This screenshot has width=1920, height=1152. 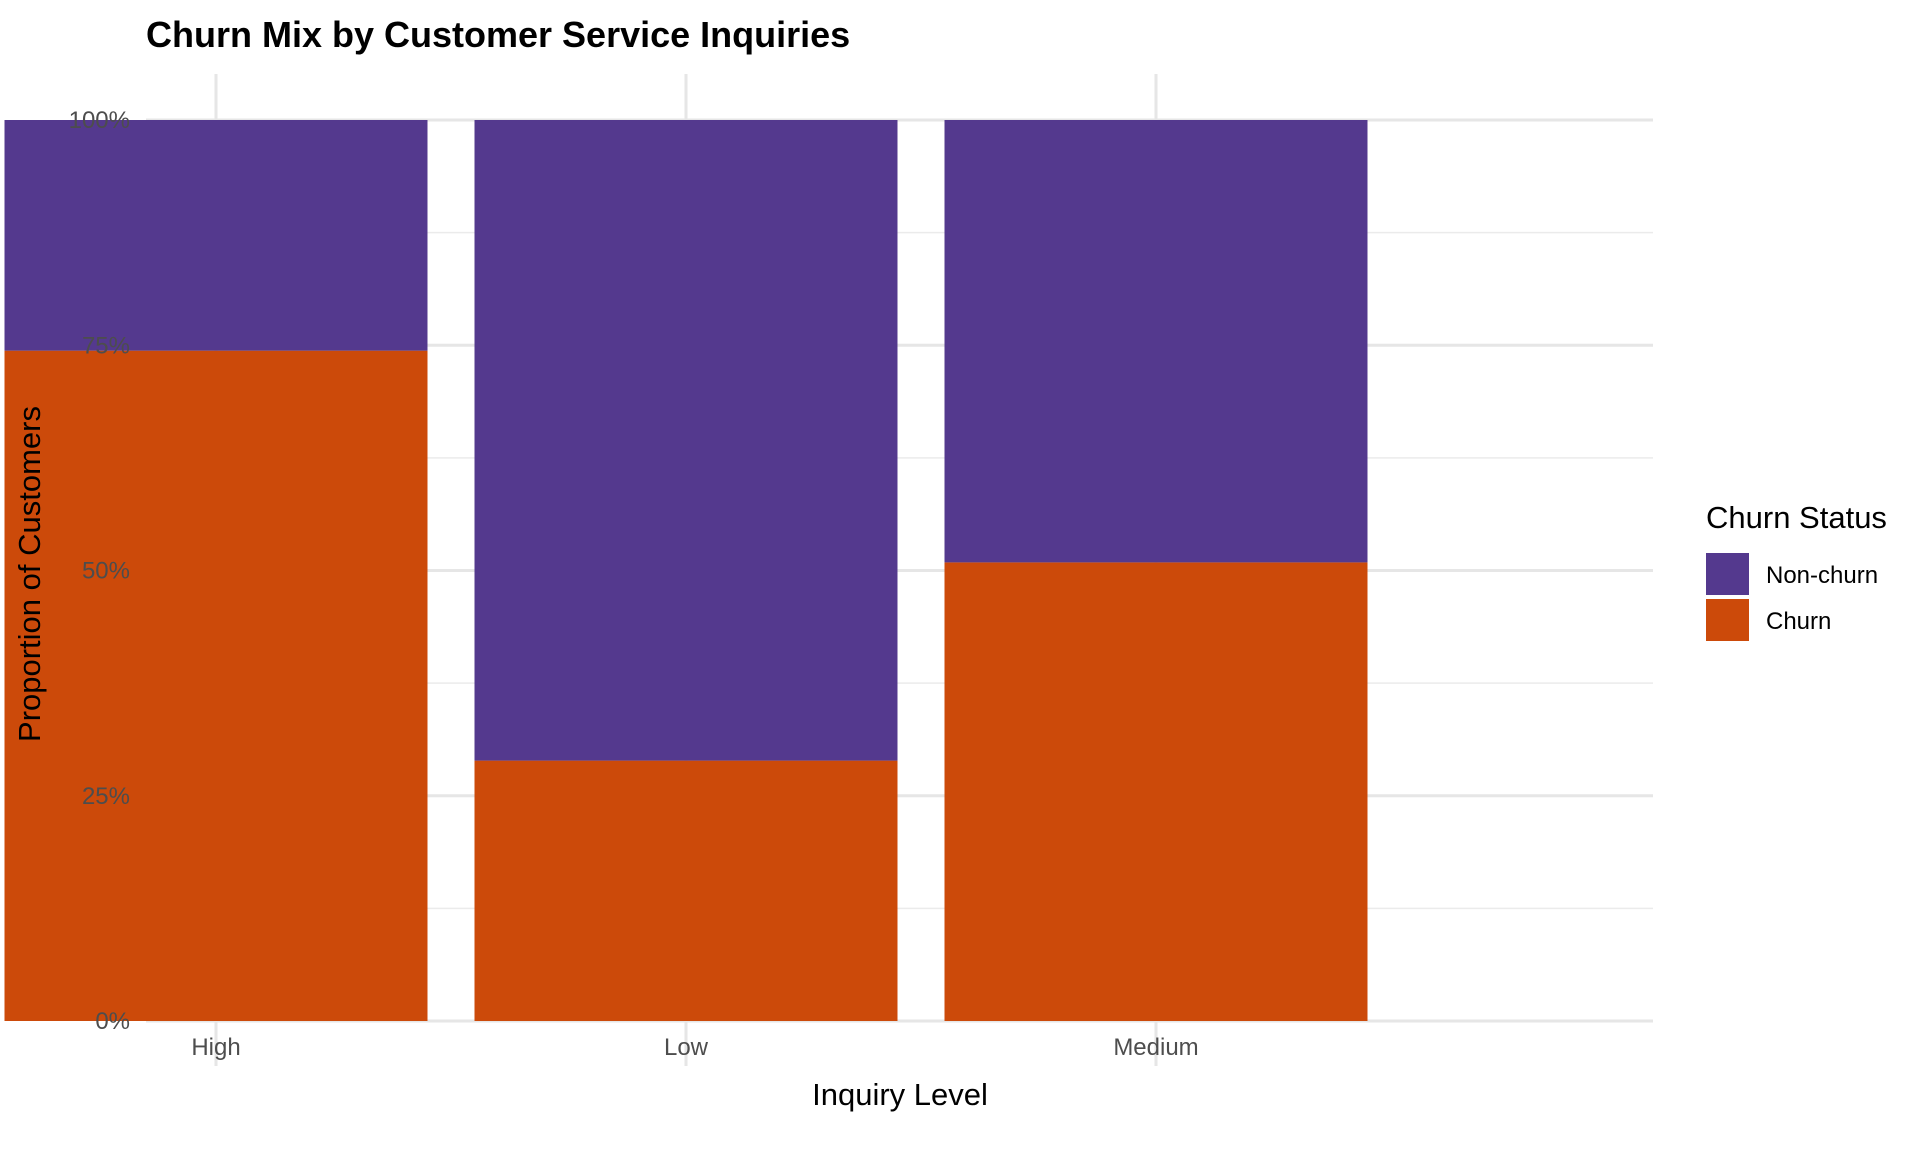 I want to click on legend-label-churn: Churn, so click(x=1798, y=621).